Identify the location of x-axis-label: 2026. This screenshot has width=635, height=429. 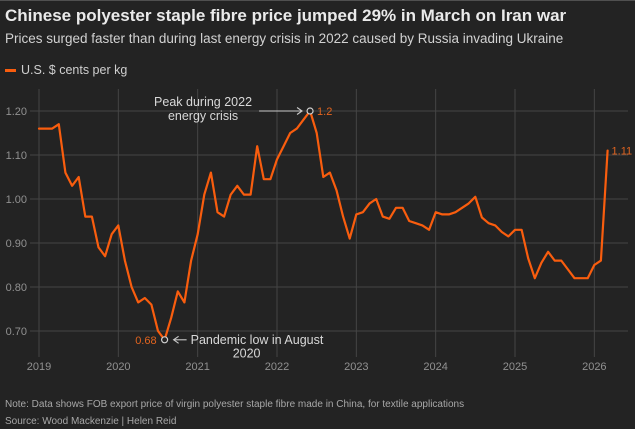
(594, 367).